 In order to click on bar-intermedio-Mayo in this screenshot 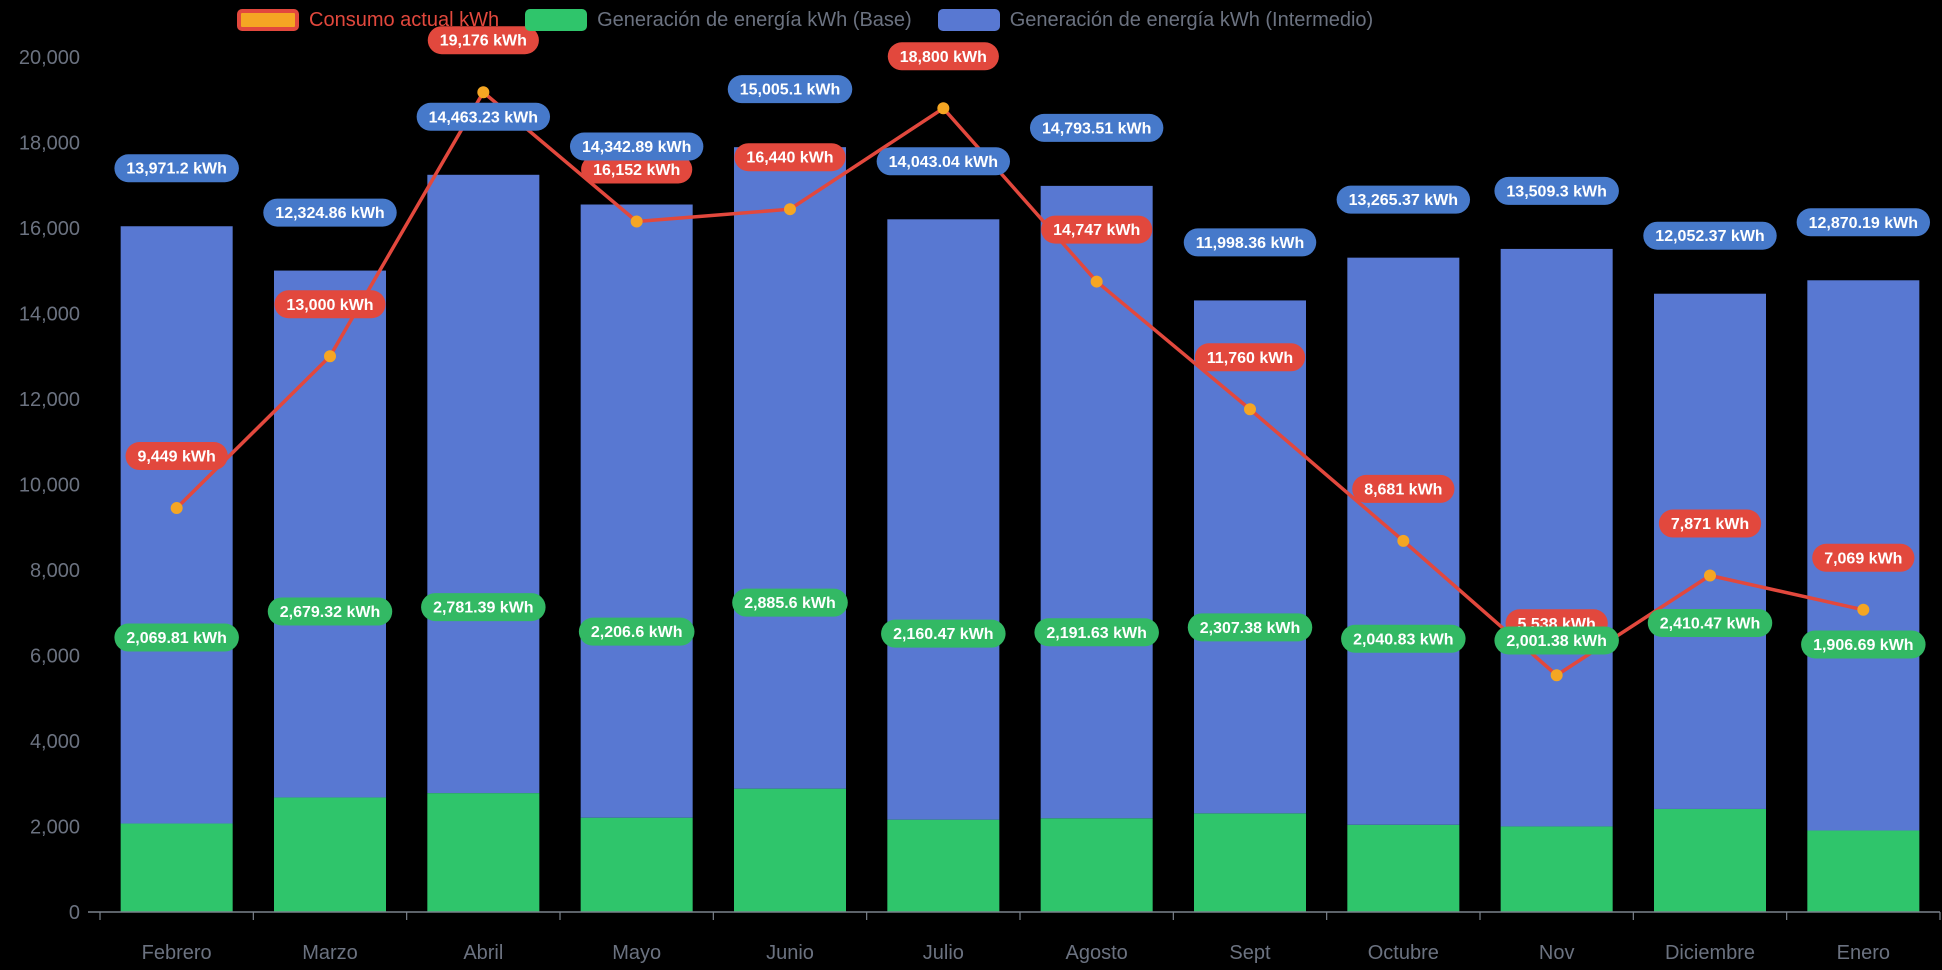, I will do `click(636, 511)`.